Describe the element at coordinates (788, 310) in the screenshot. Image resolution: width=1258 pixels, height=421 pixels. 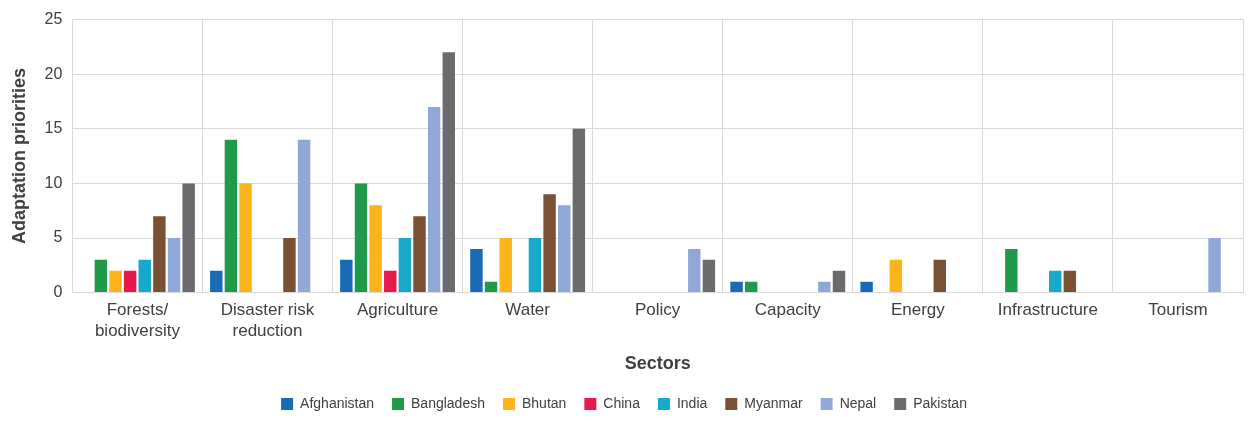
I see `x-tick-label: Capacity` at that location.